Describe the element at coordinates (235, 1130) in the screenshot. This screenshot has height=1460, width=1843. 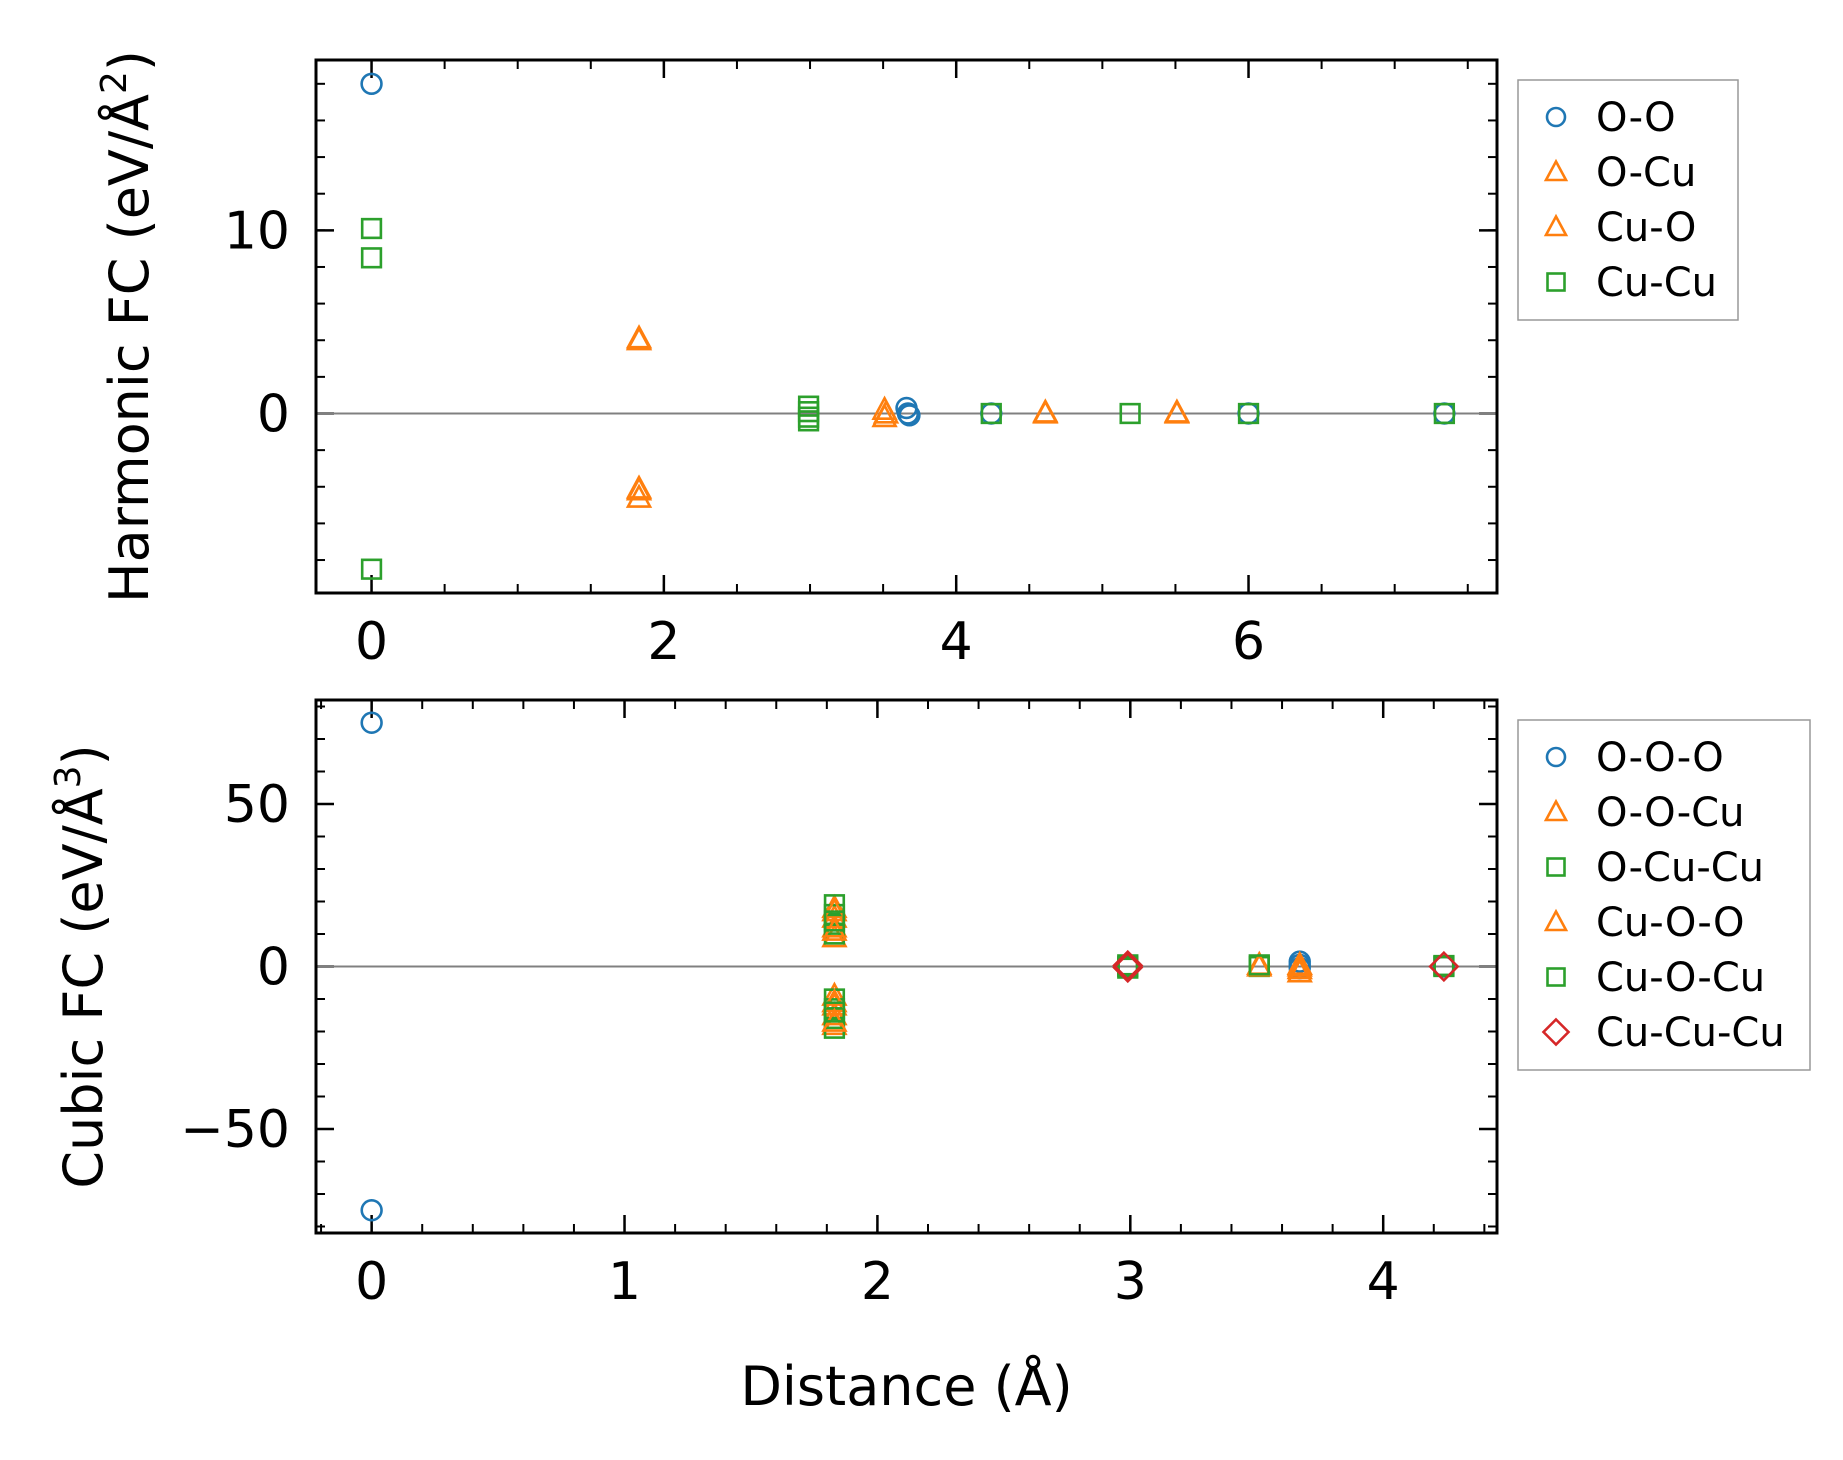
I see `y-tick-label: −50` at that location.